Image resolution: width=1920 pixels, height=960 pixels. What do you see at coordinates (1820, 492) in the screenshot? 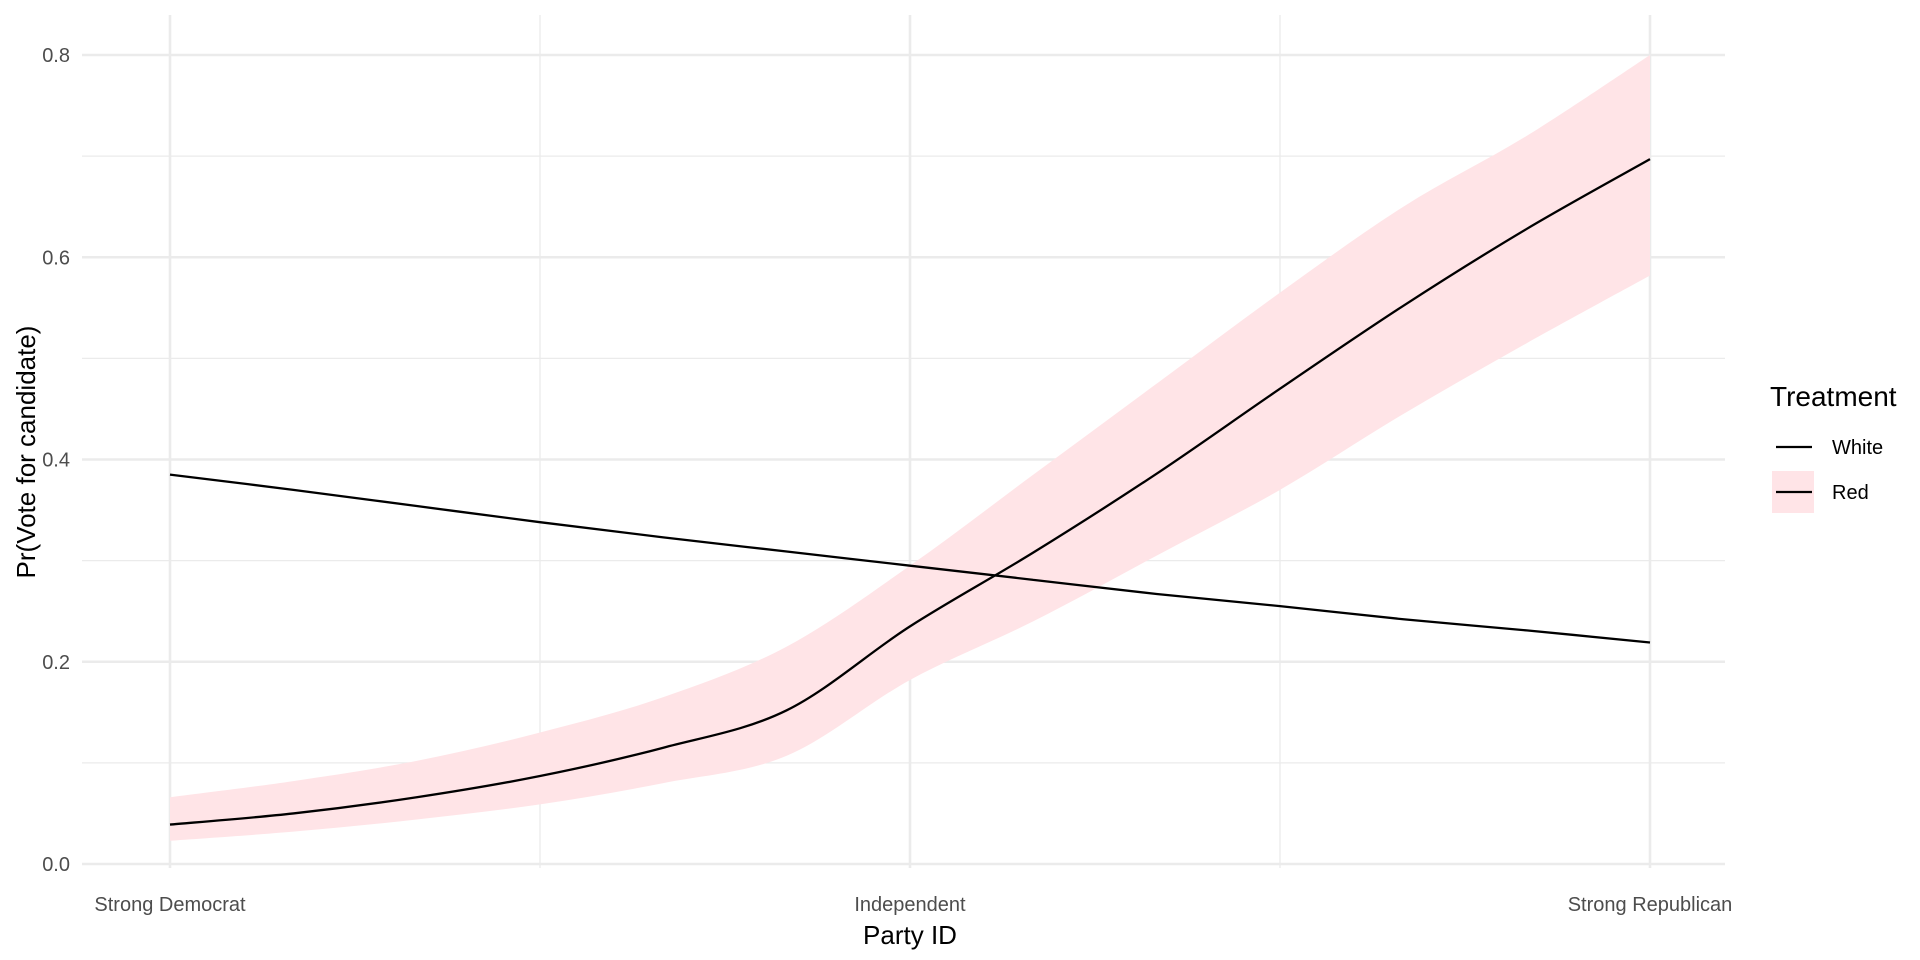
I see `legend-item-red: Red` at bounding box center [1820, 492].